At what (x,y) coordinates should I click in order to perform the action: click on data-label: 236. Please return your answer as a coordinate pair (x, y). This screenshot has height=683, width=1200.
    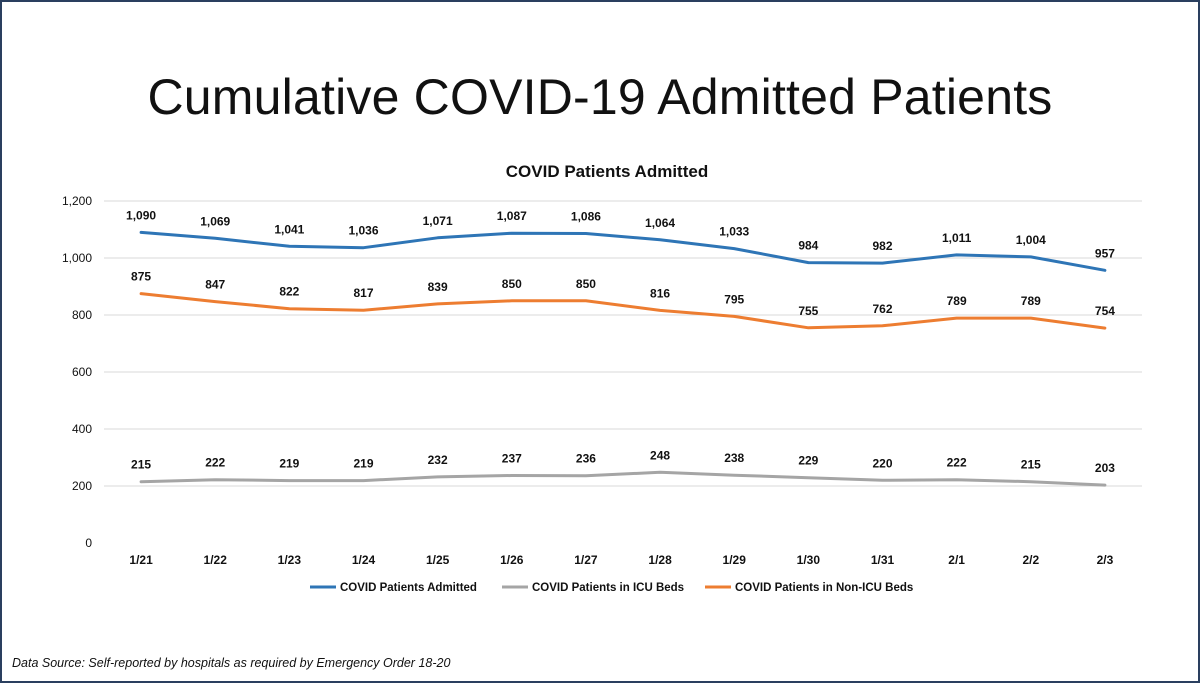
    Looking at the image, I should click on (586, 459).